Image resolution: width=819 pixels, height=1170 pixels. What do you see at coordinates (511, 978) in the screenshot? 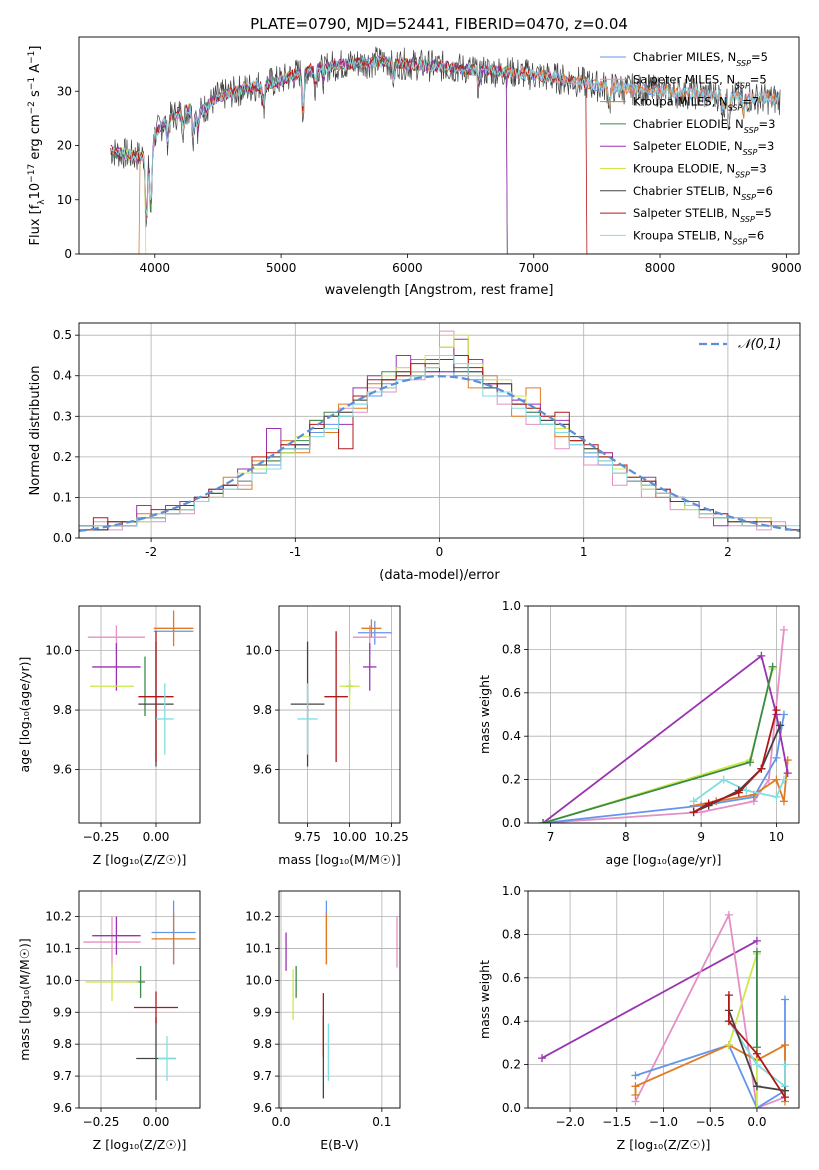
I see `y-tick-label: 0.6` at bounding box center [511, 978].